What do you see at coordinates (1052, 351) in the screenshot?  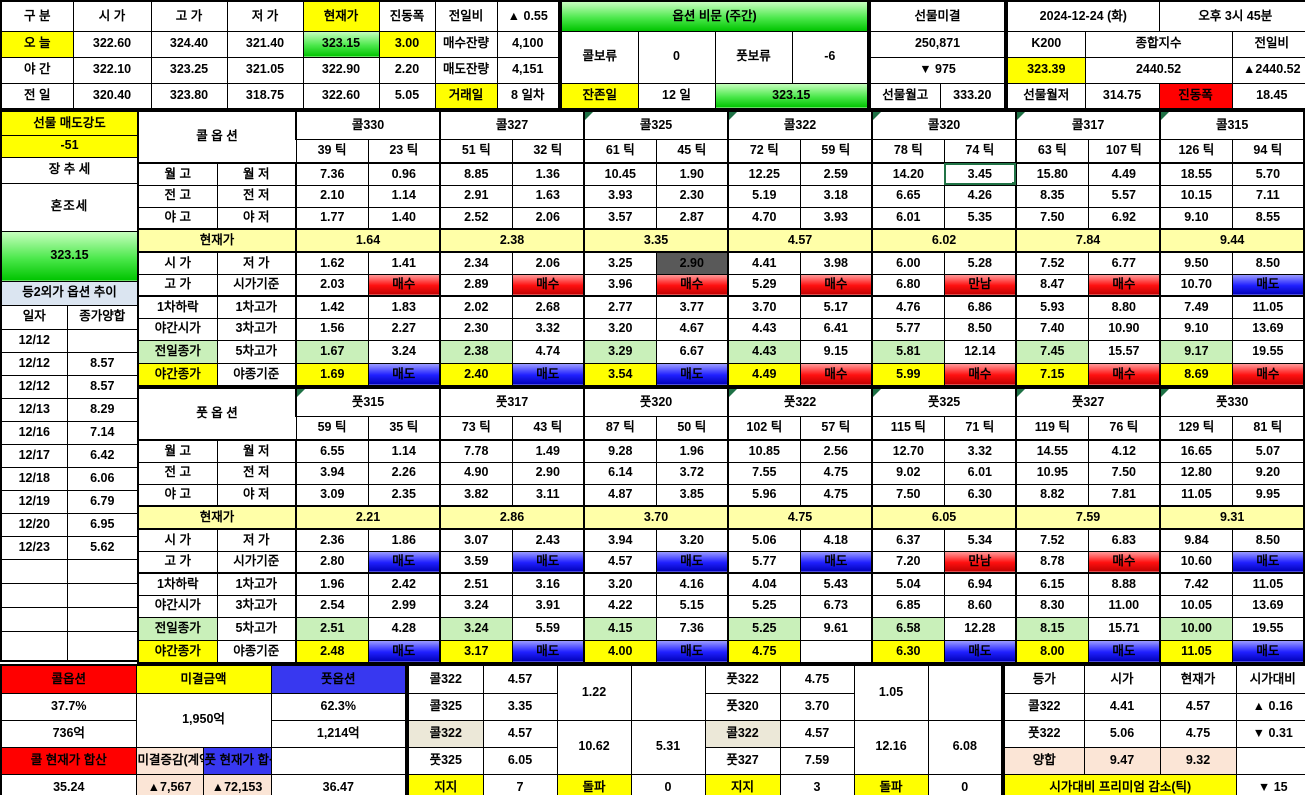 I see `cell: 7.45` at bounding box center [1052, 351].